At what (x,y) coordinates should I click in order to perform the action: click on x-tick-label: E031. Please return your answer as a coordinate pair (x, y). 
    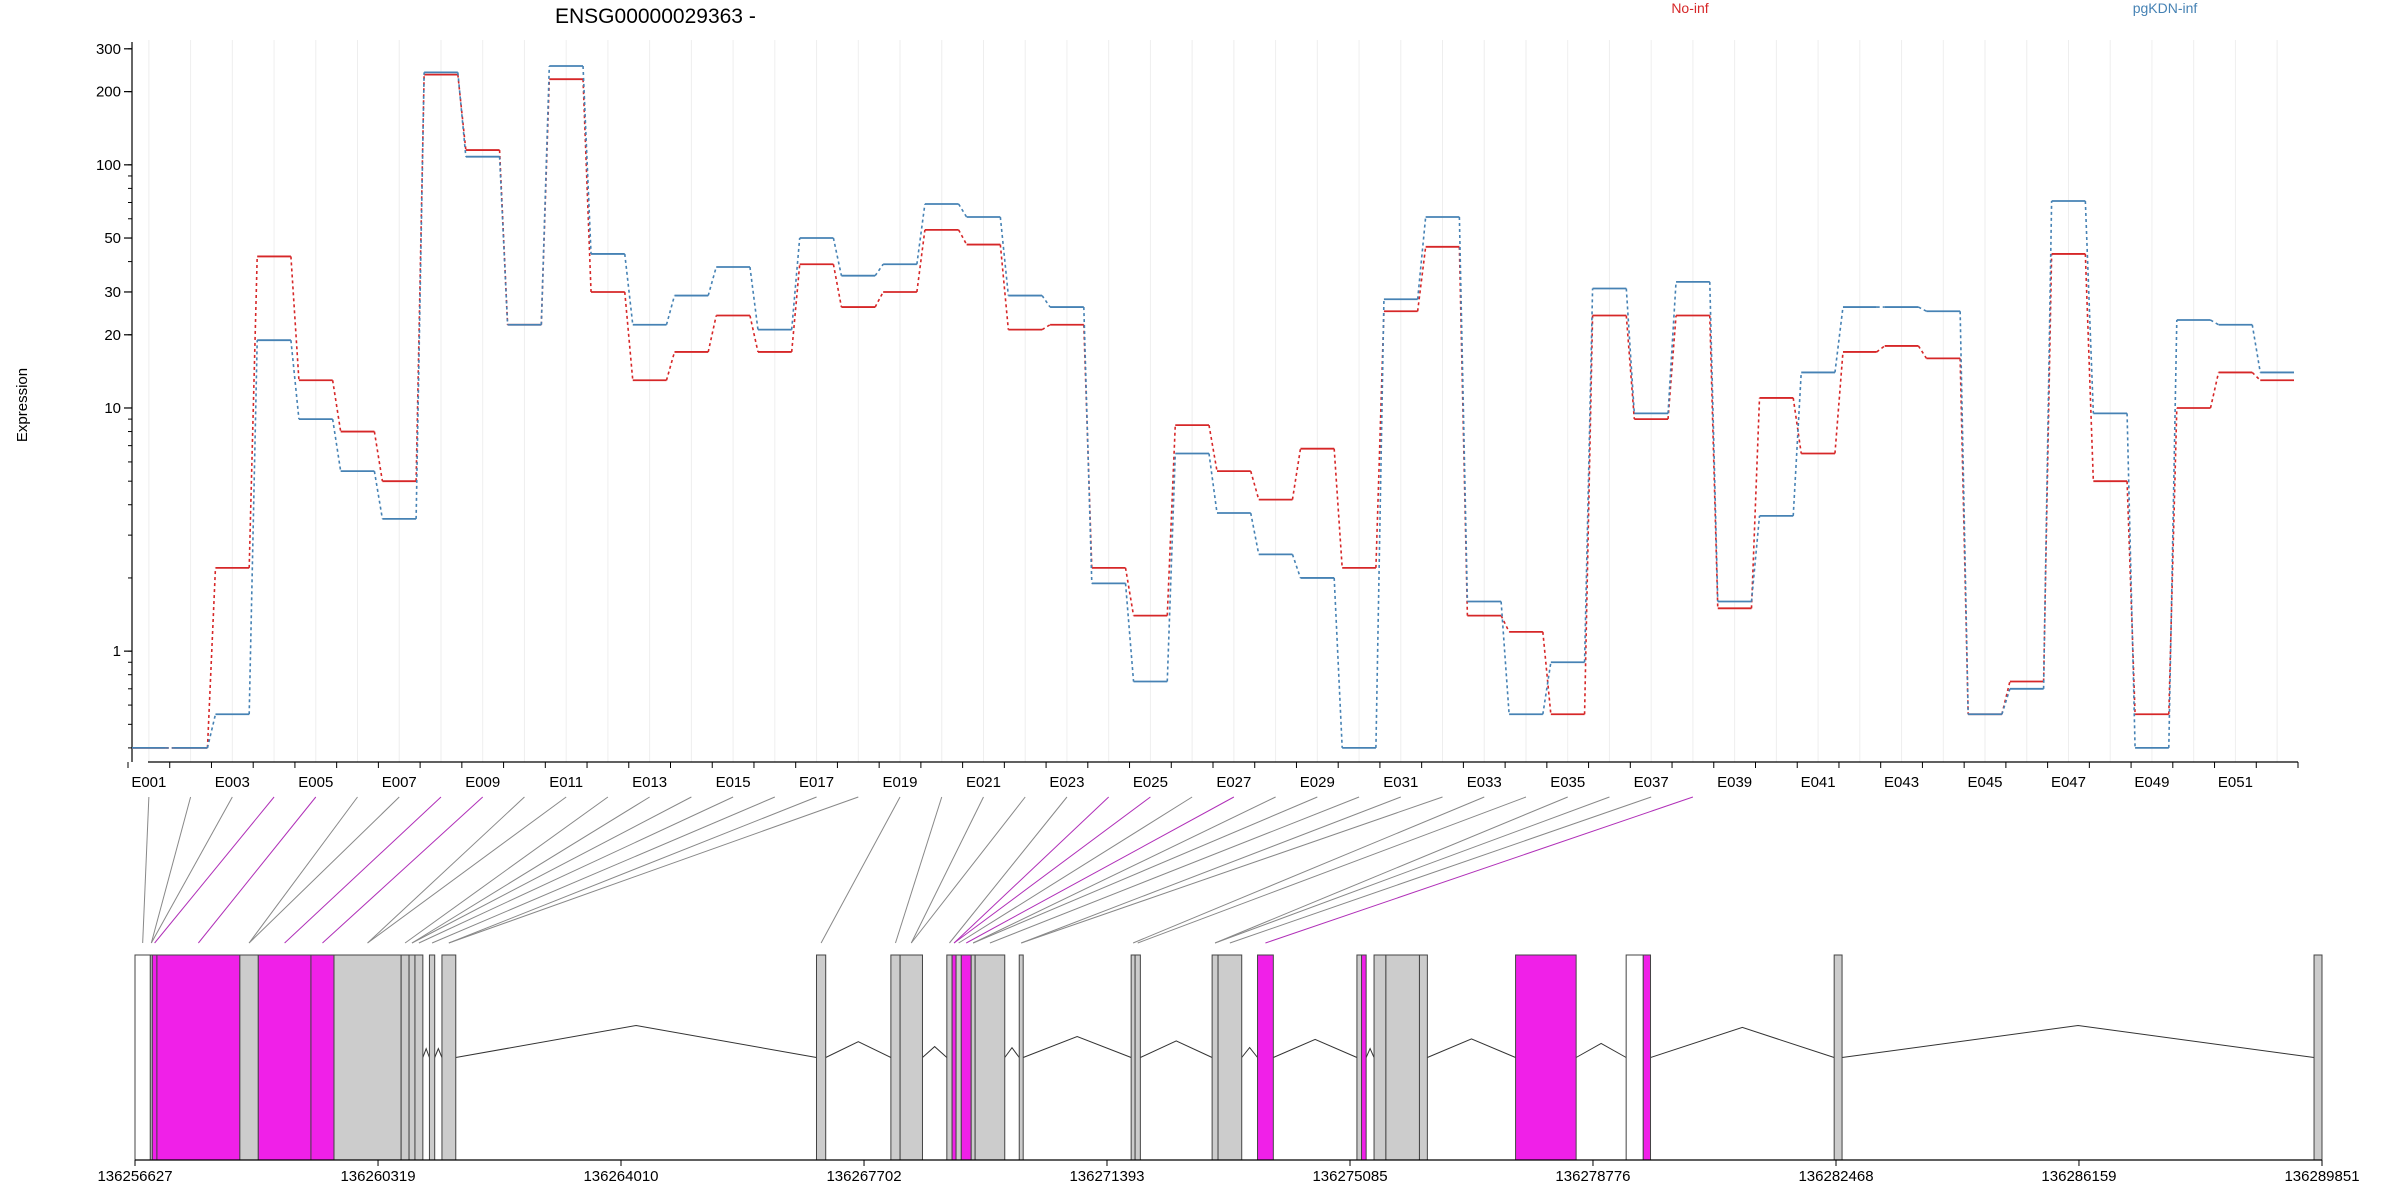
    Looking at the image, I should click on (1400, 782).